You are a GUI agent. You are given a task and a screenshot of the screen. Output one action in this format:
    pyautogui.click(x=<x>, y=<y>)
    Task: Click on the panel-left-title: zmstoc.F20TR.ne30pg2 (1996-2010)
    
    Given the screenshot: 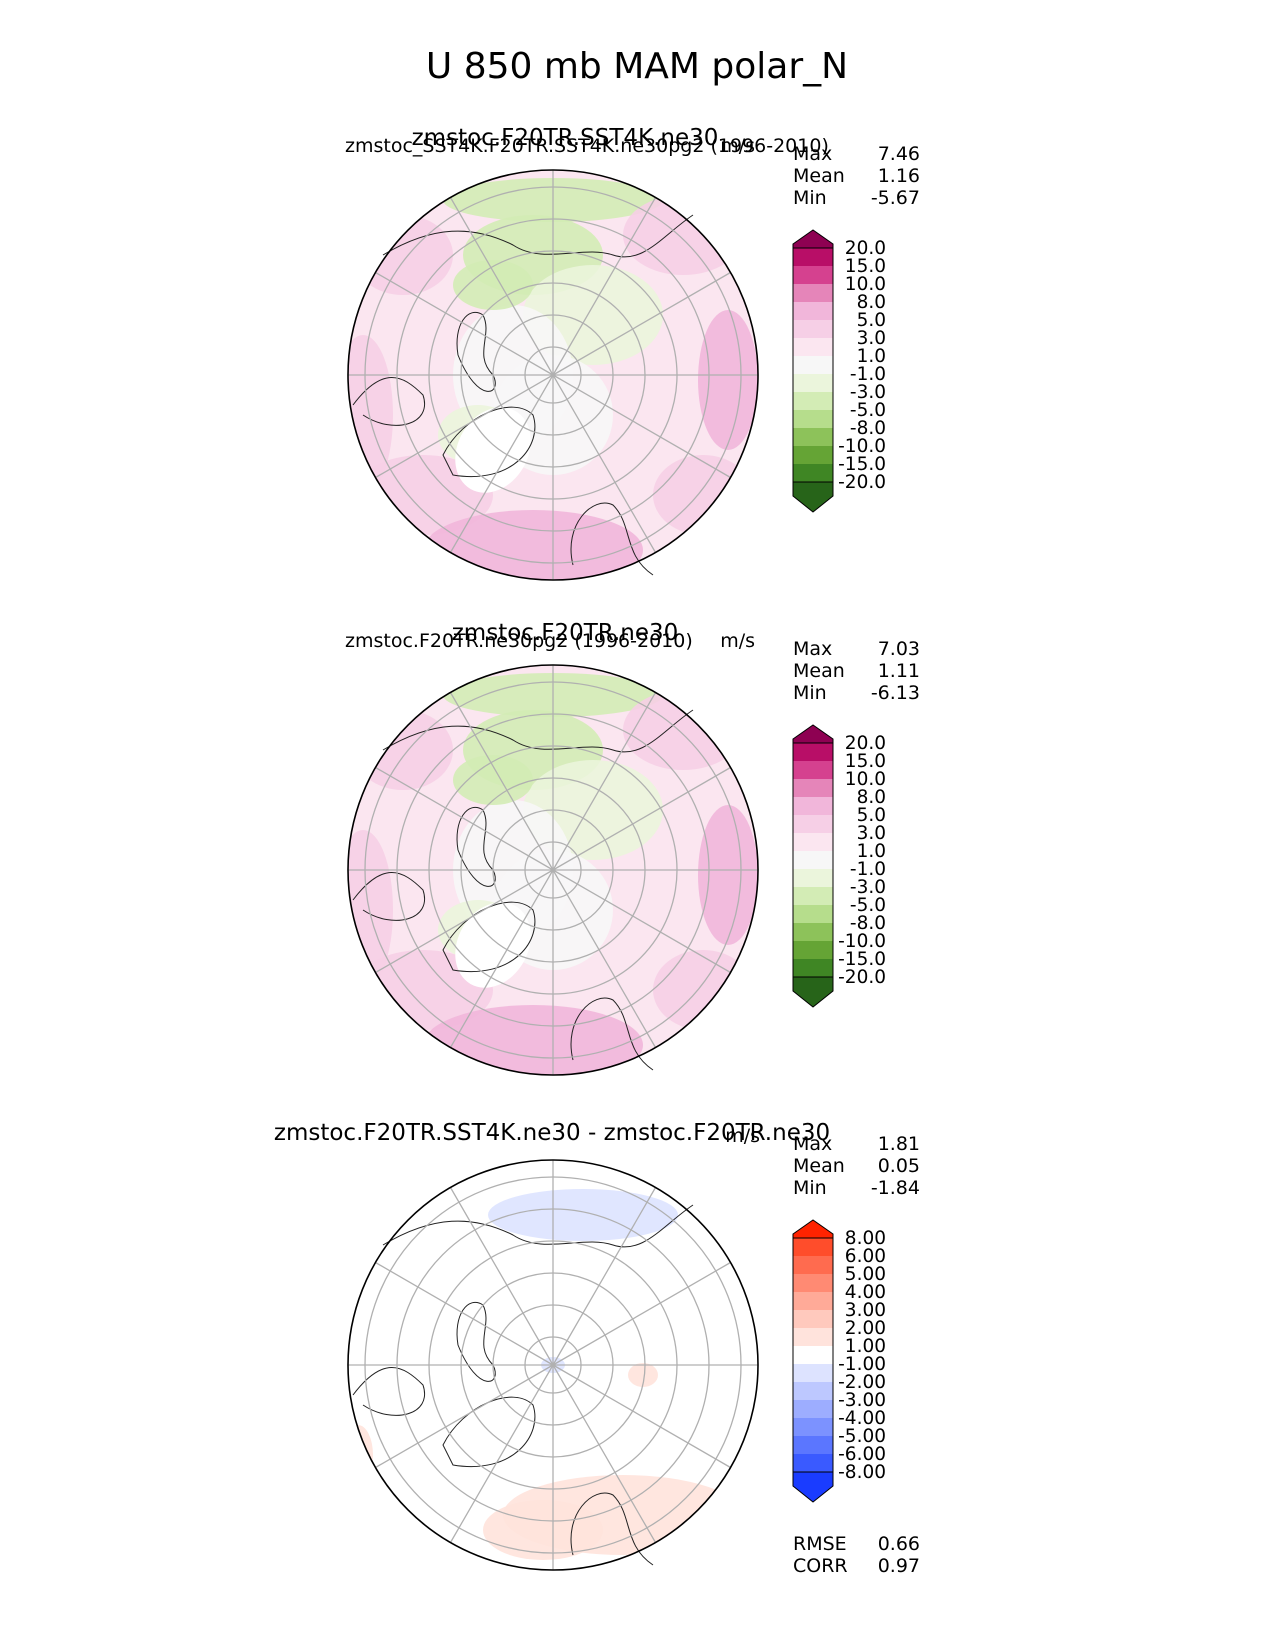 What is the action you would take?
    pyautogui.click(x=519, y=641)
    